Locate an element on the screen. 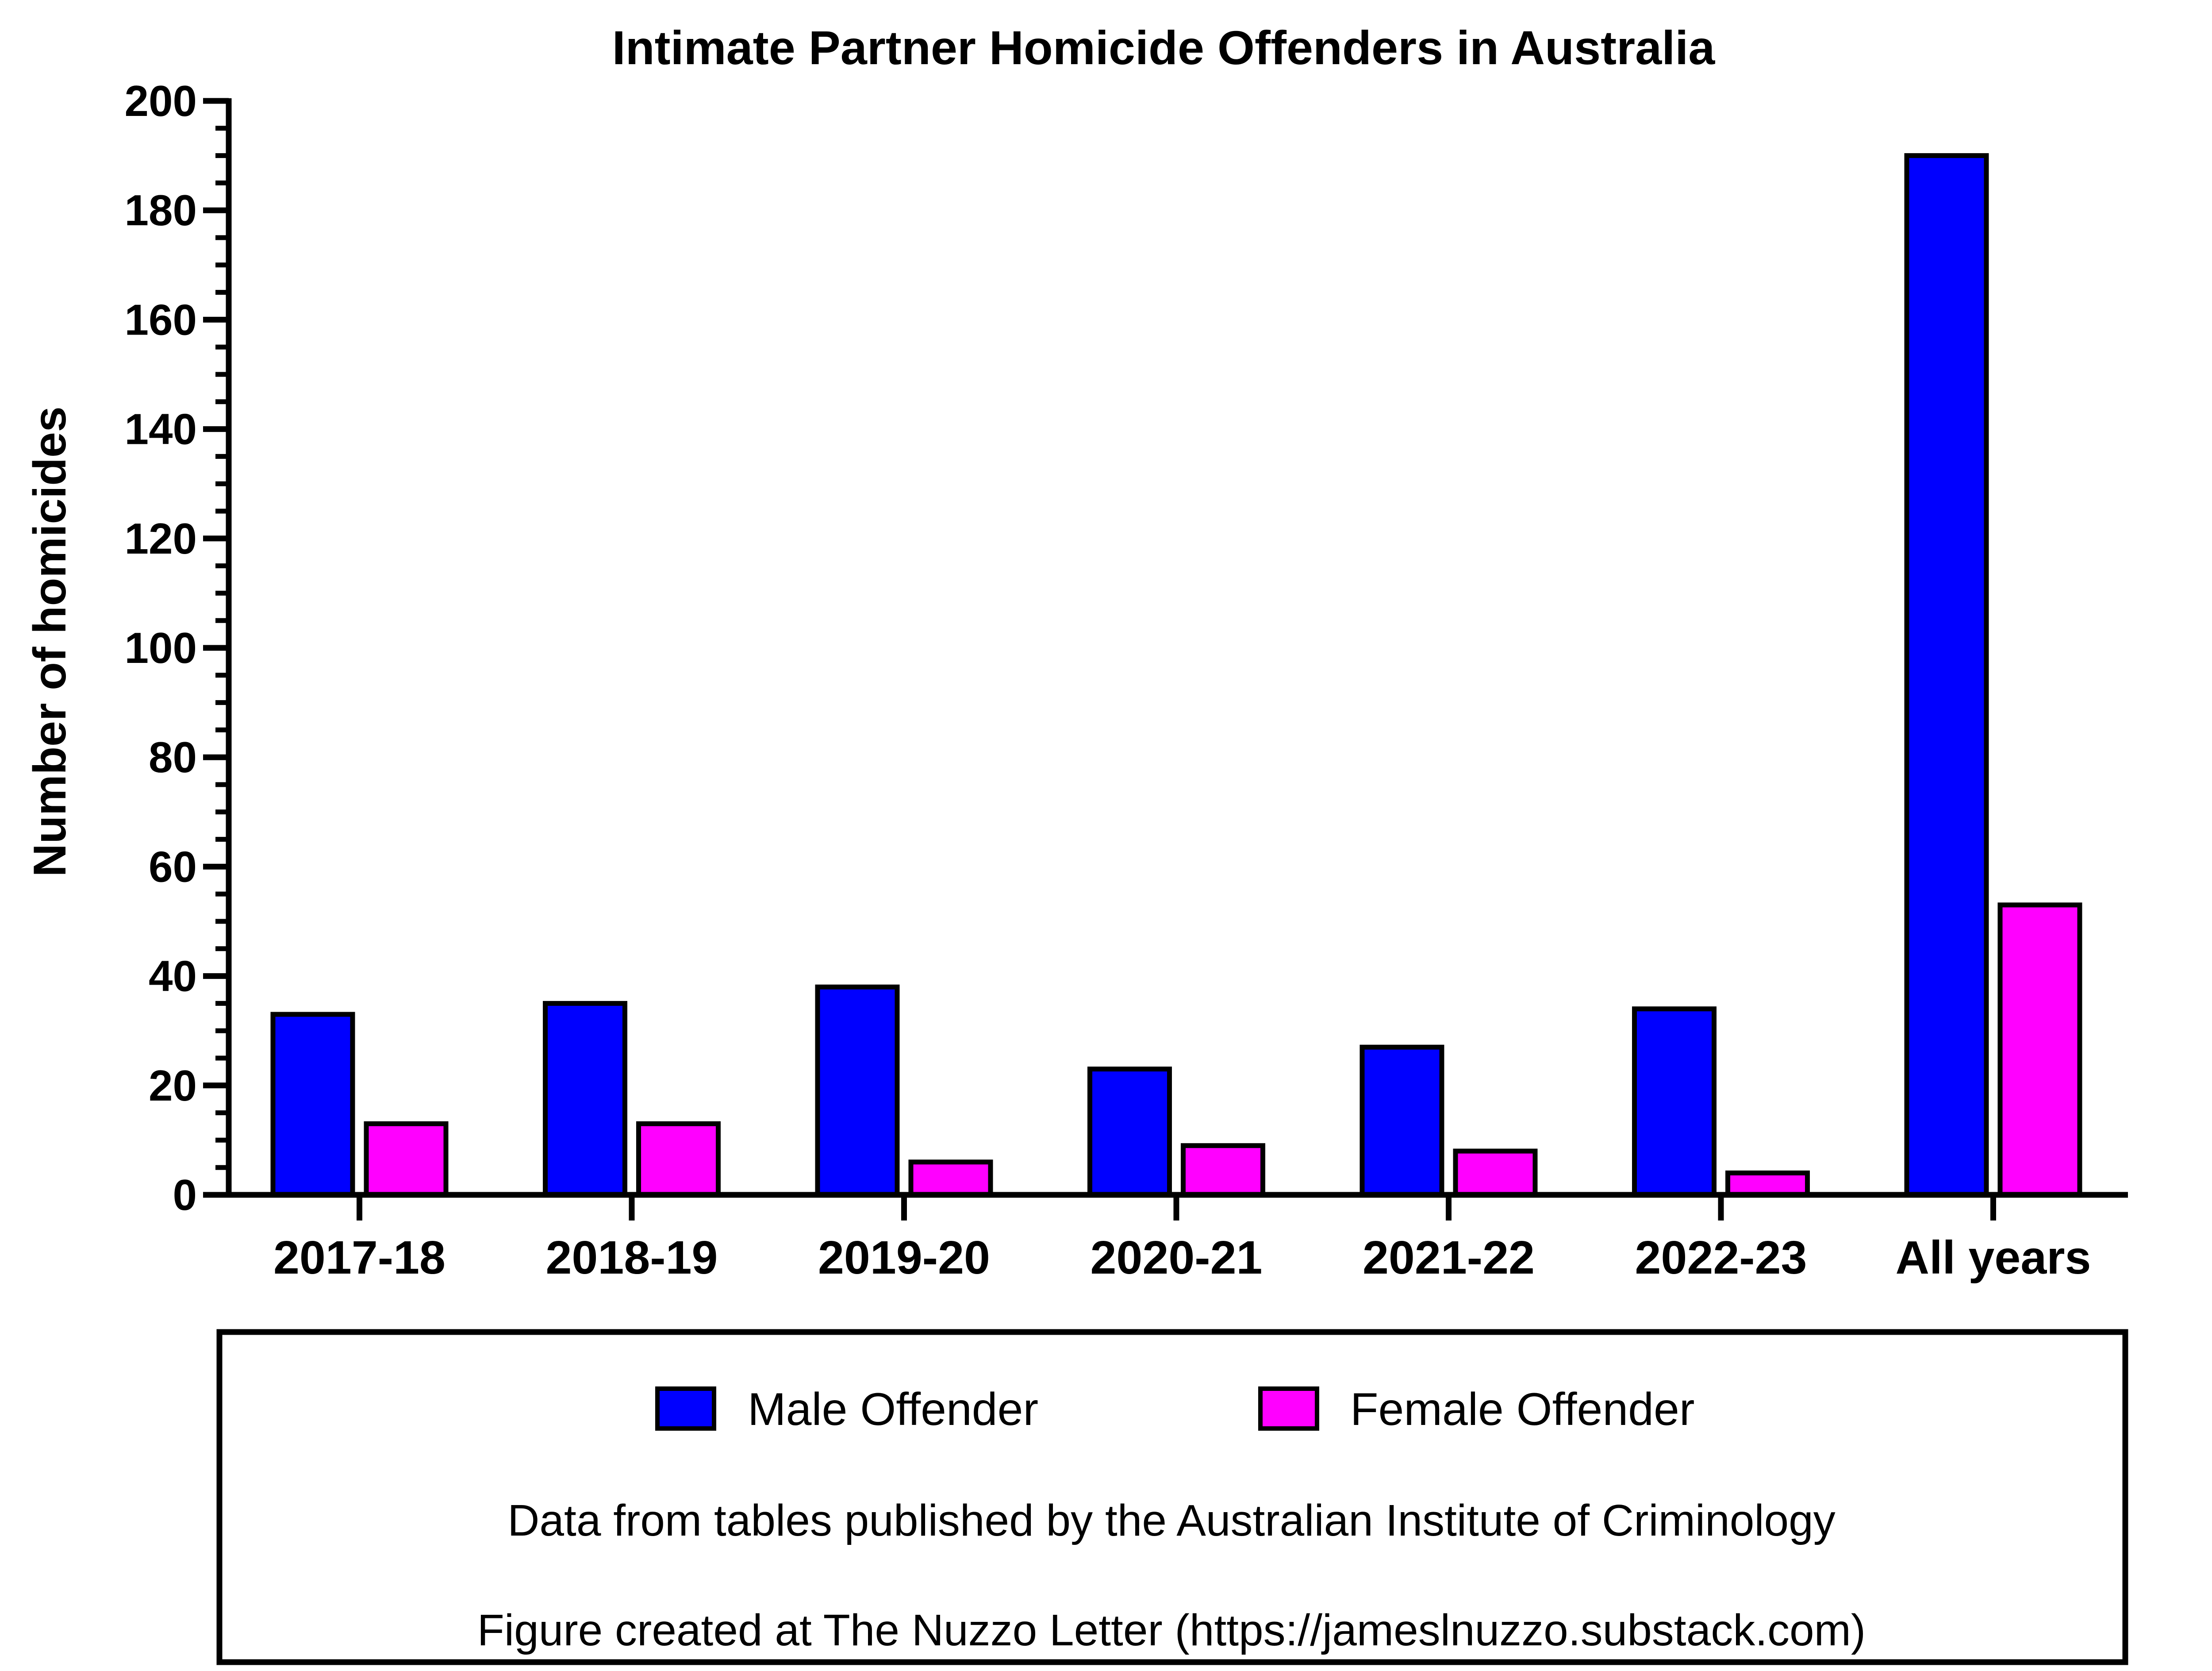 The height and width of the screenshot is (1671, 2212). y-tick-label: 200 is located at coordinates (161, 101).